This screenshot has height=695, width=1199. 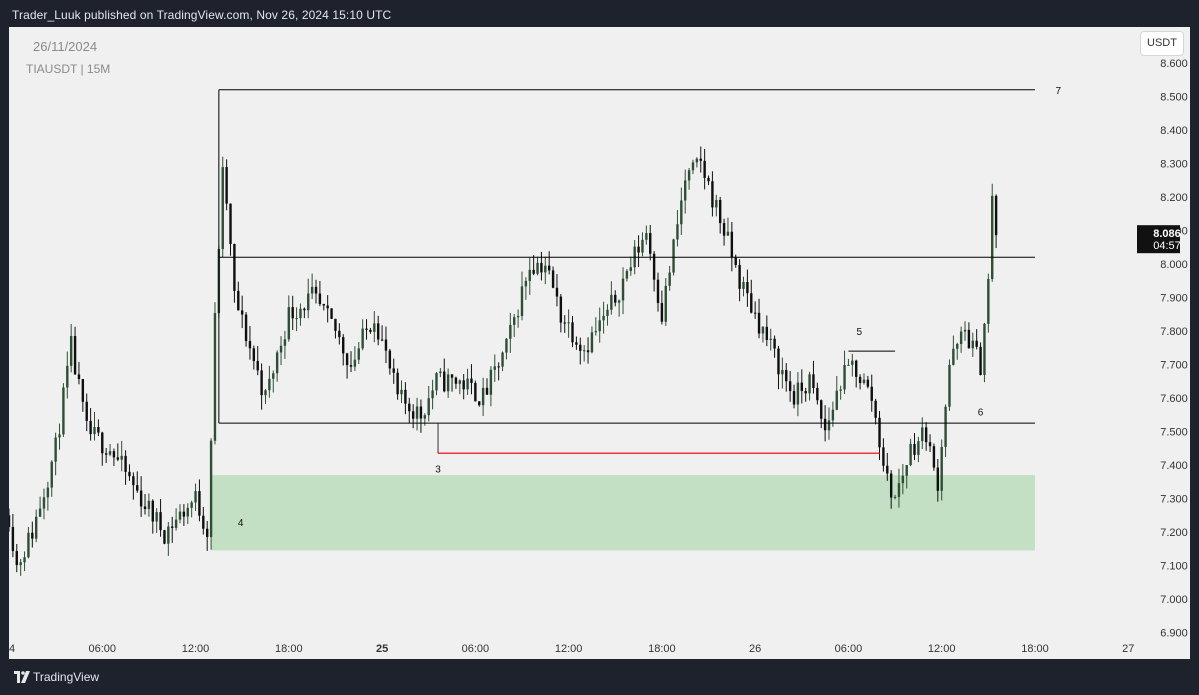 I want to click on time-axis-tick: 18:00, so click(x=662, y=649).